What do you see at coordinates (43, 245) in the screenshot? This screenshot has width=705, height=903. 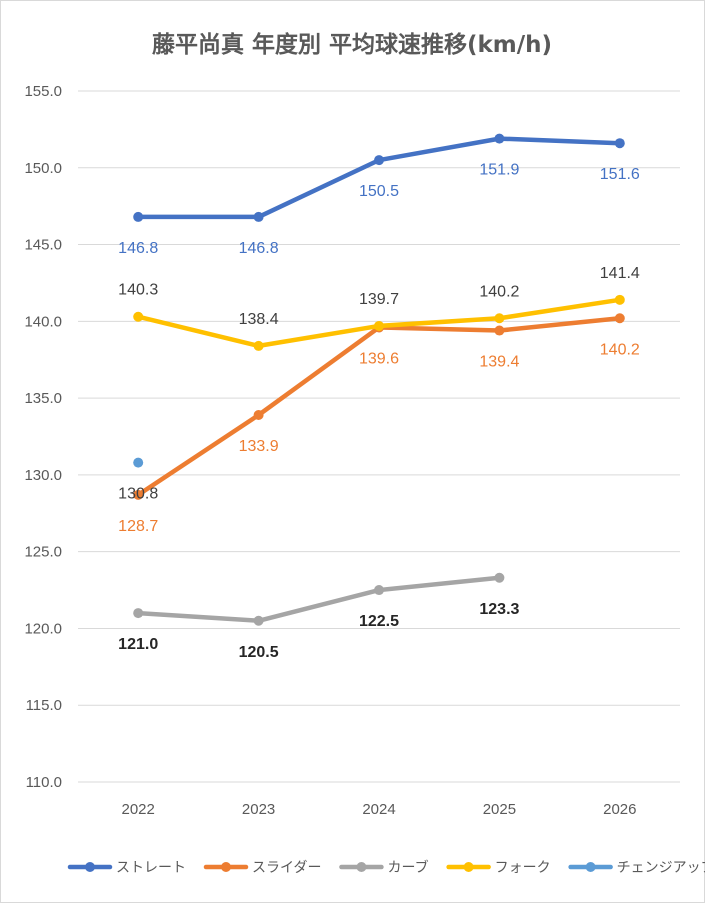 I see `y-tick-label: 145.0` at bounding box center [43, 245].